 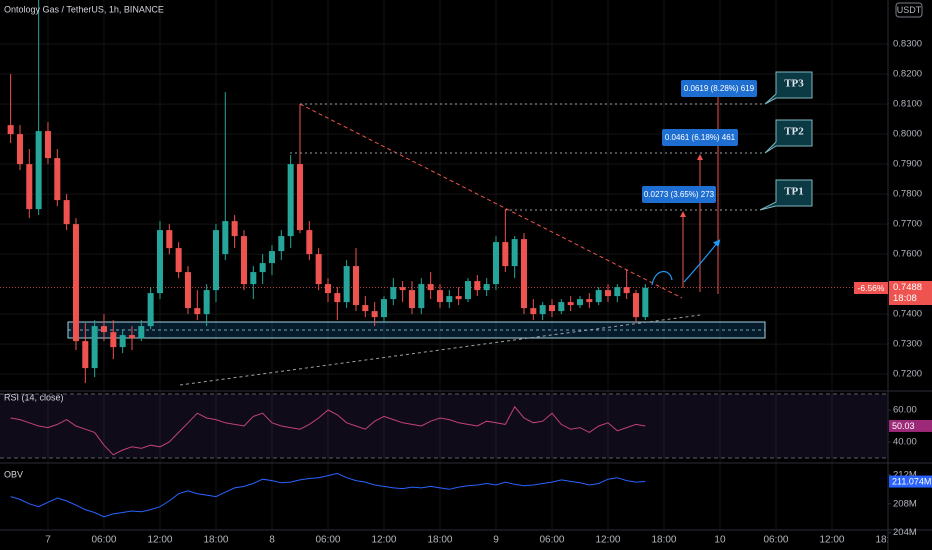 What do you see at coordinates (907, 374) in the screenshot?
I see `y-tick-label: 0.7200` at bounding box center [907, 374].